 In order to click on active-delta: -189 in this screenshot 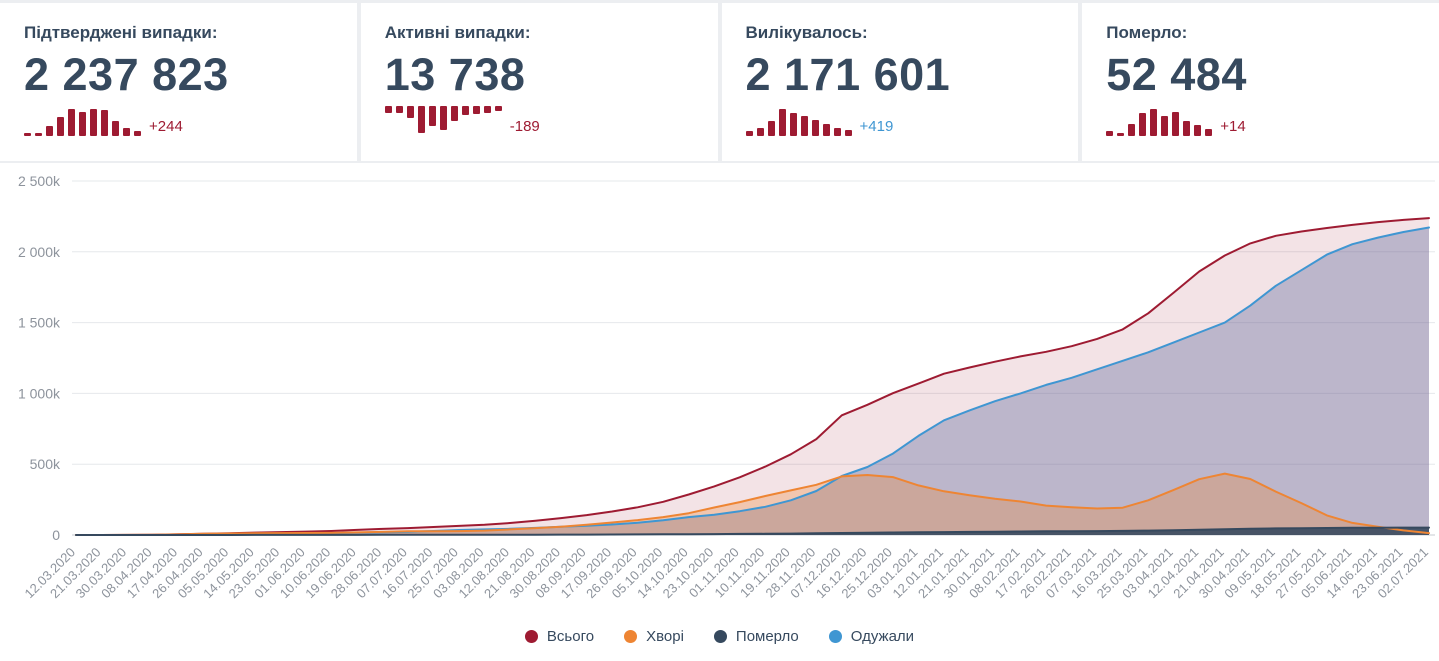, I will do `click(524, 127)`.